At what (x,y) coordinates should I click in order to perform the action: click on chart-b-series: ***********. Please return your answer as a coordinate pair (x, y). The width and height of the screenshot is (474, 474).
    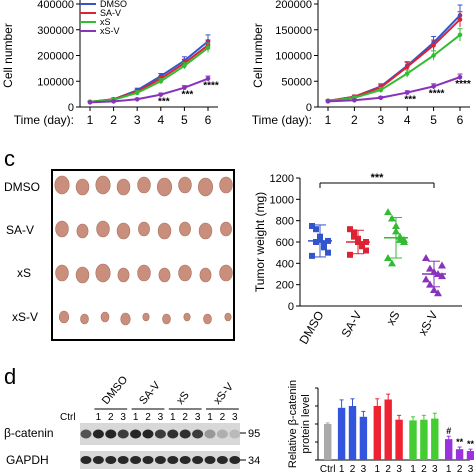
    Looking at the image, I should click on (398, 55).